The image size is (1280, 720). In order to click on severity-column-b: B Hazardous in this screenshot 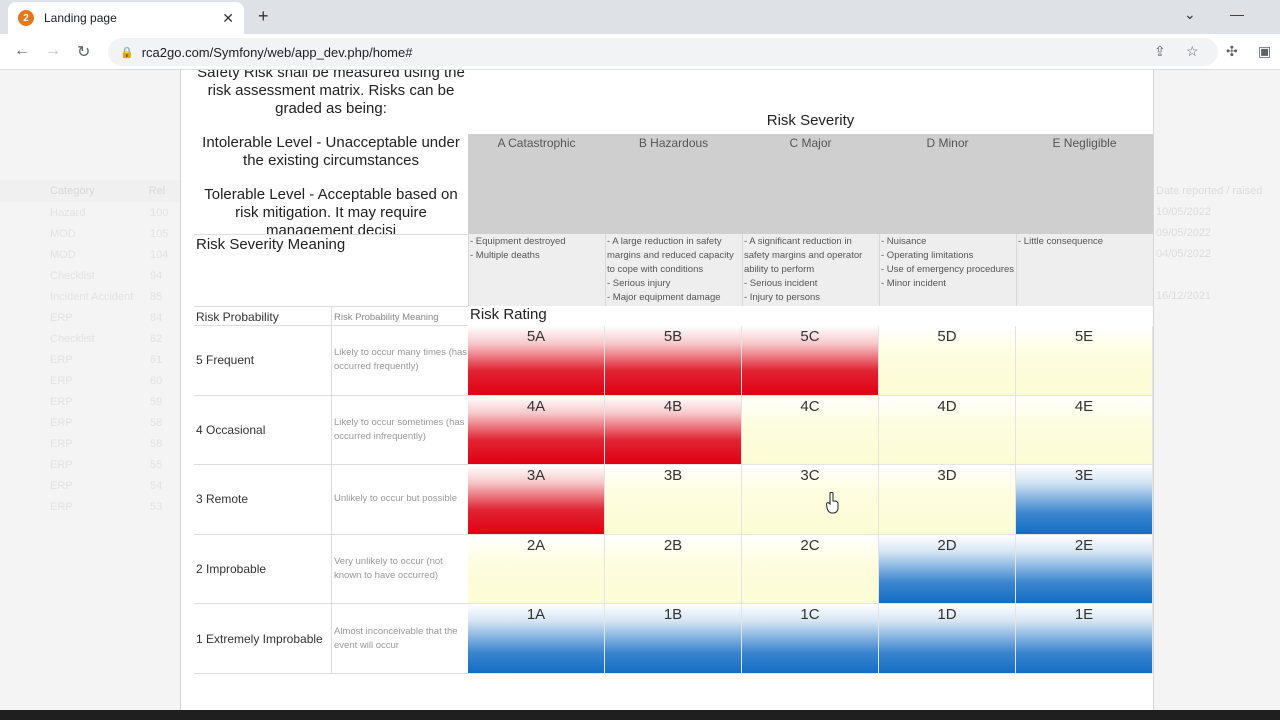, I will do `click(673, 143)`.